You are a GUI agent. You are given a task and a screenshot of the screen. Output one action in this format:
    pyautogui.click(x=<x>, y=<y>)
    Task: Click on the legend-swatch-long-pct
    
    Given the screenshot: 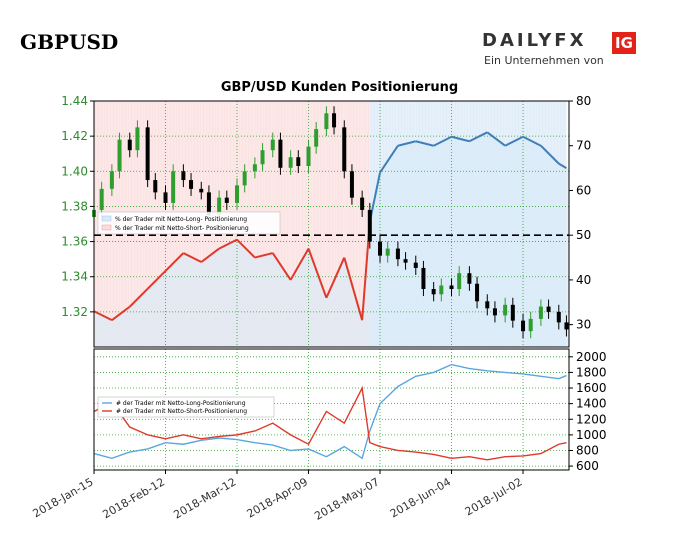 What is the action you would take?
    pyautogui.click(x=106, y=218)
    